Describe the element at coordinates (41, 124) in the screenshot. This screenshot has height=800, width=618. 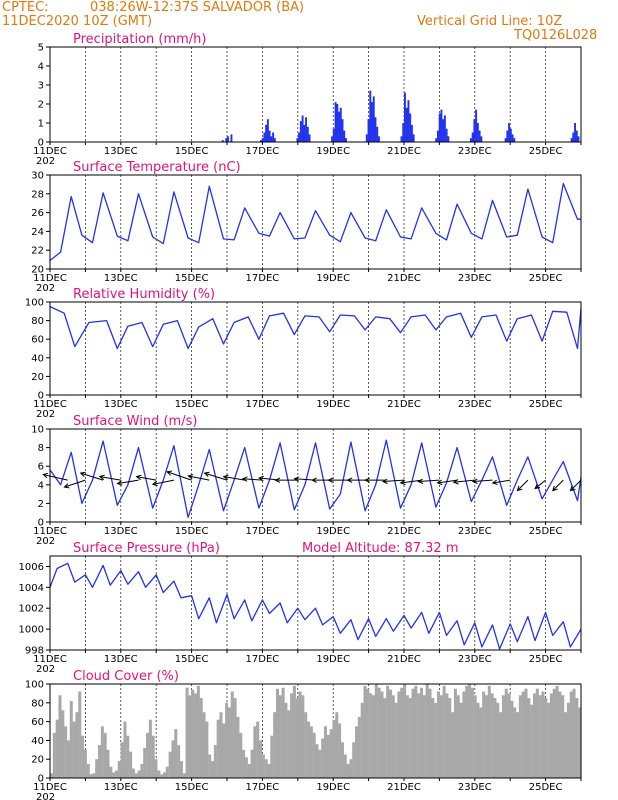
I see `y-tick-label: 1` at that location.